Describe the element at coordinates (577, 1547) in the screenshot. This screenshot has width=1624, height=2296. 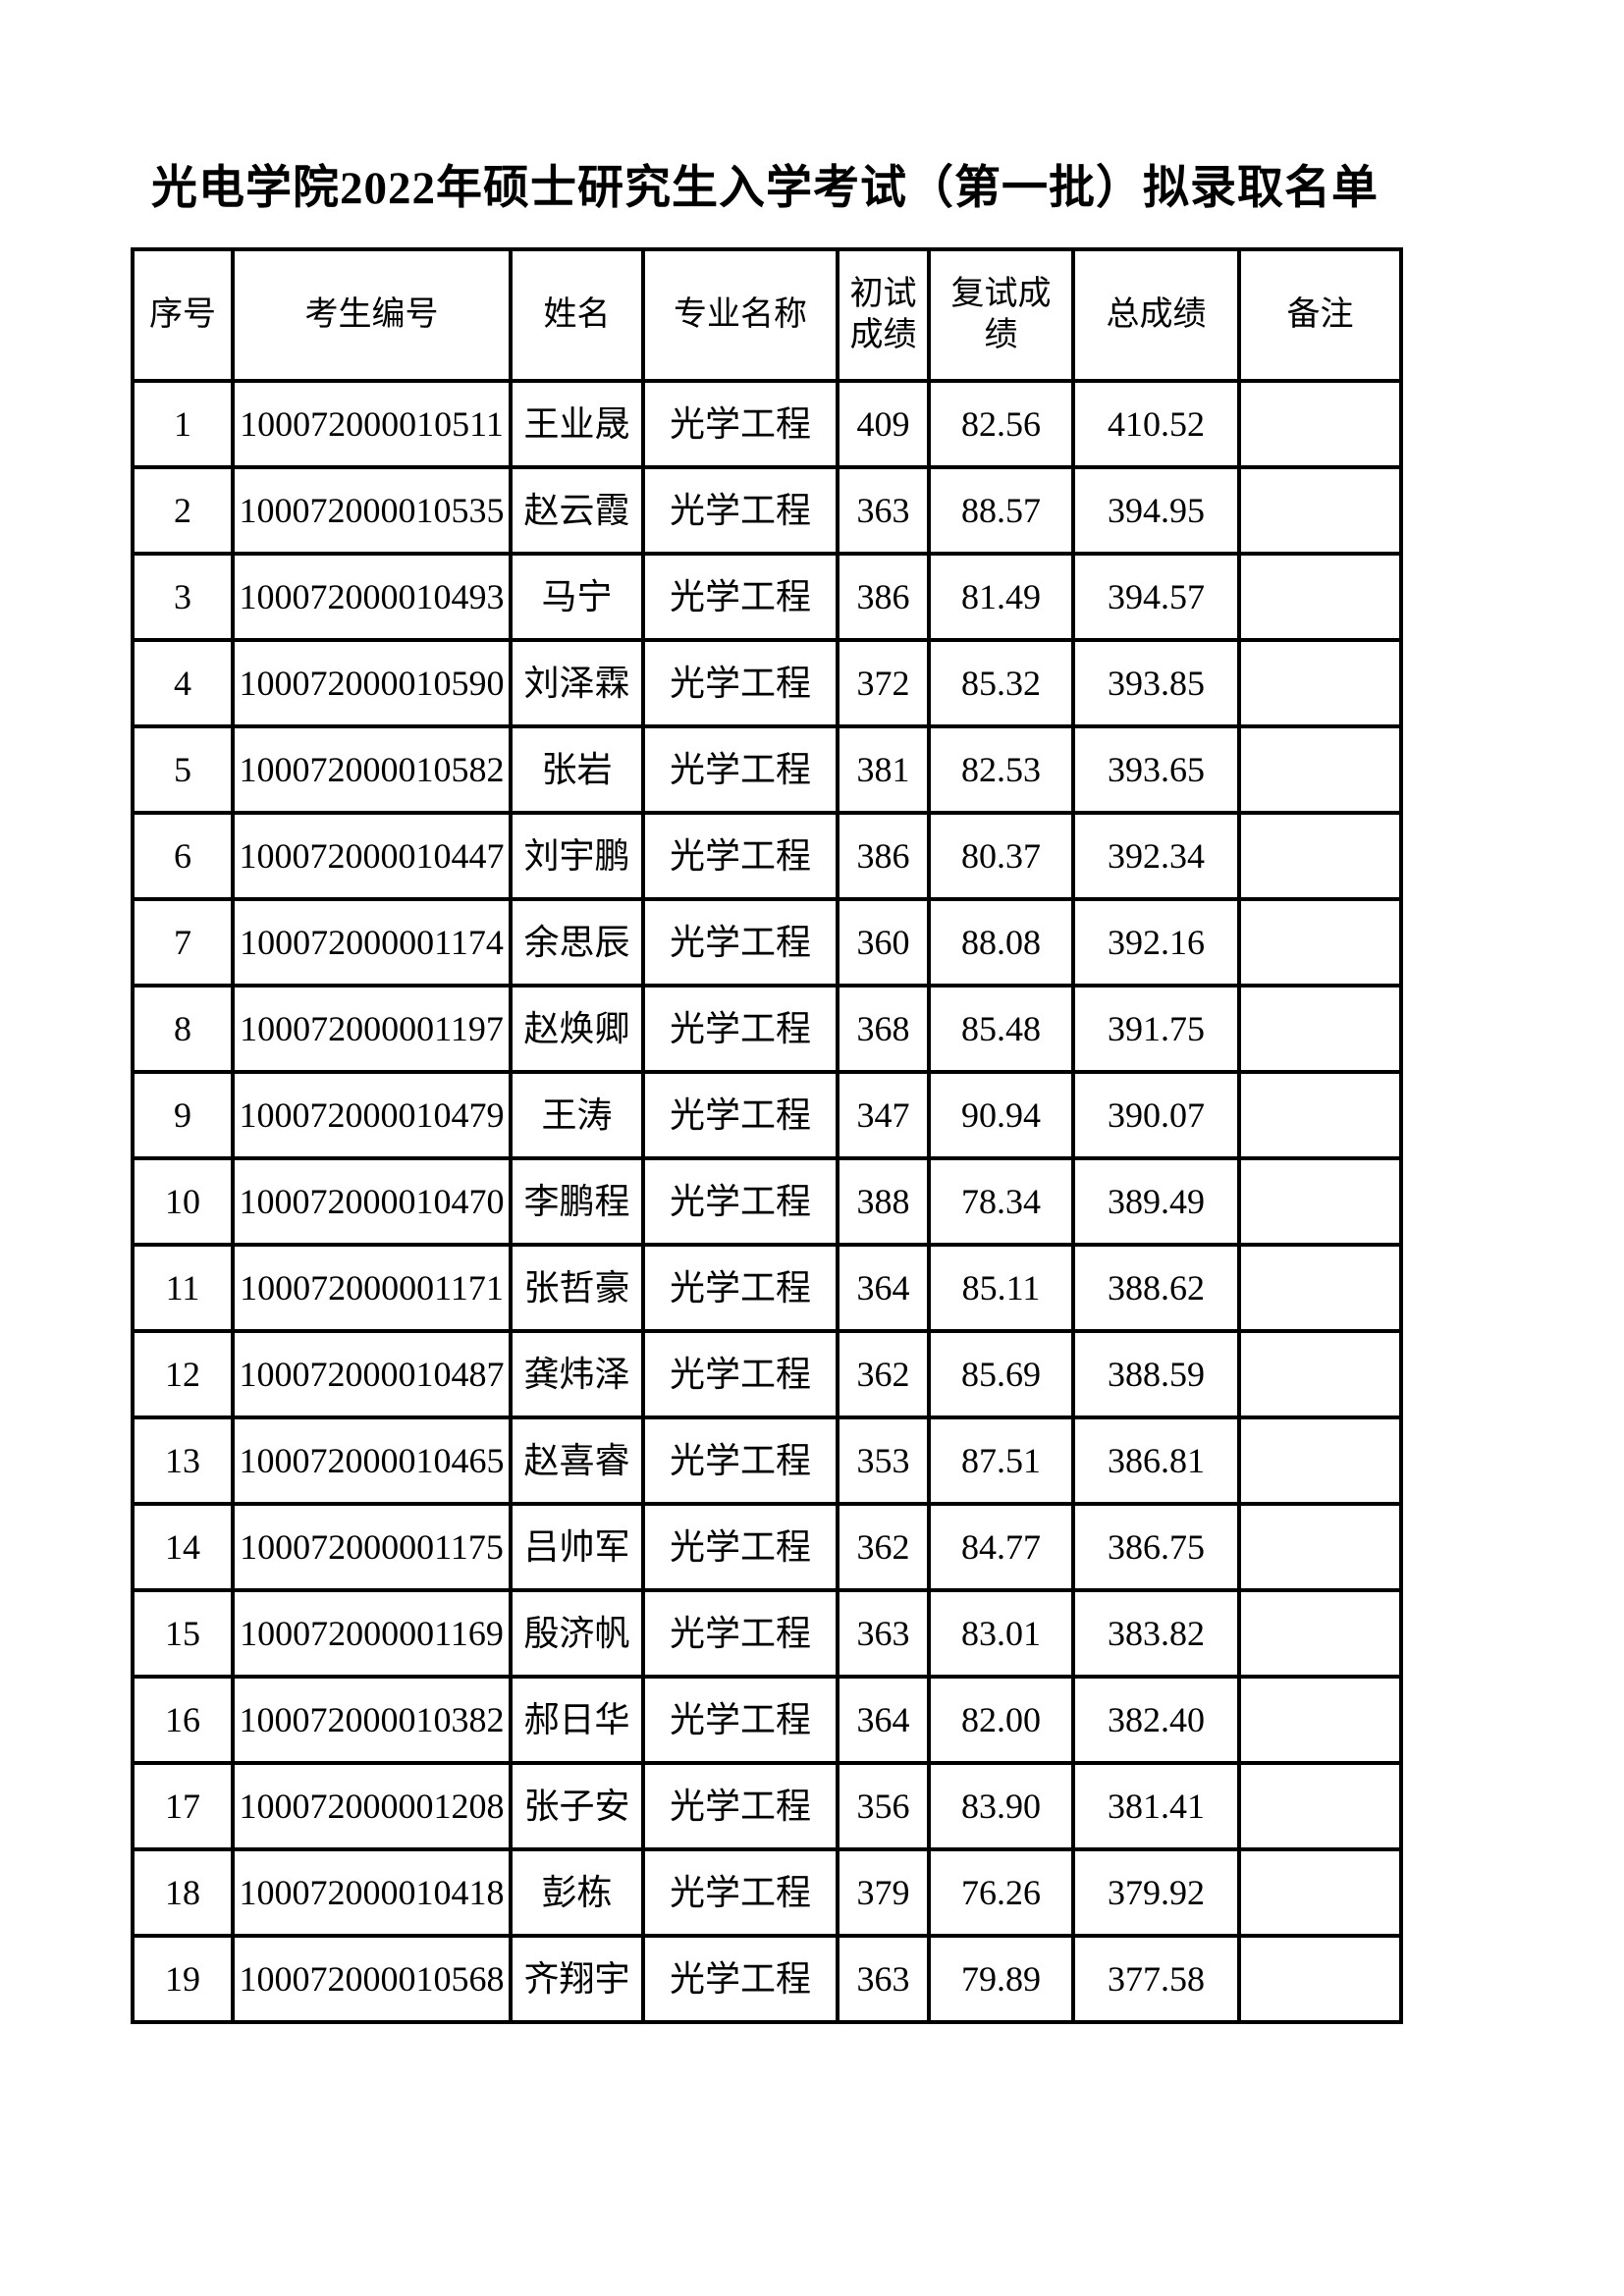
I see `table-cell: 吕帅军` at that location.